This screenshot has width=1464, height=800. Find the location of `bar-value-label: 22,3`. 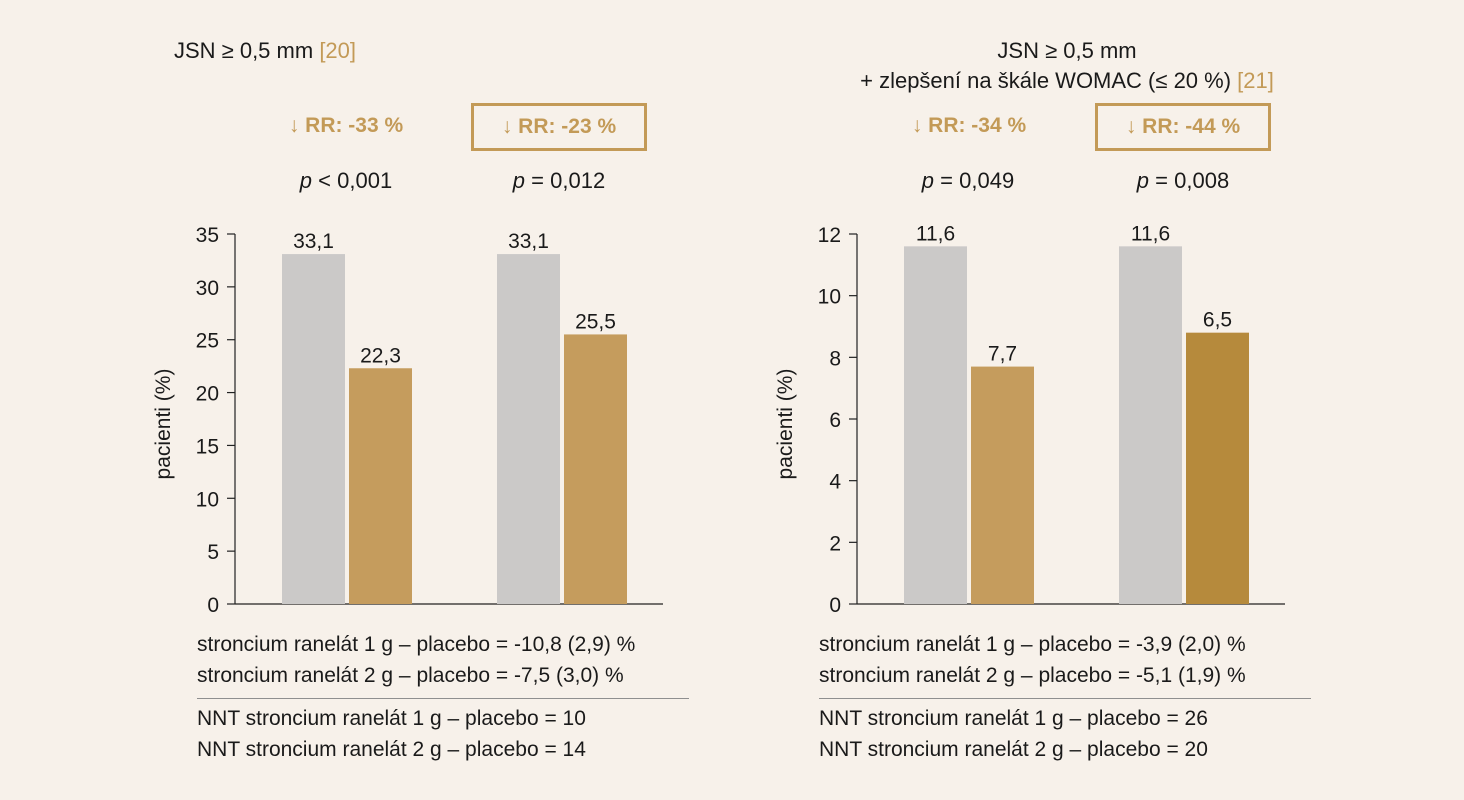

bar-value-label: 22,3 is located at coordinates (380, 355).